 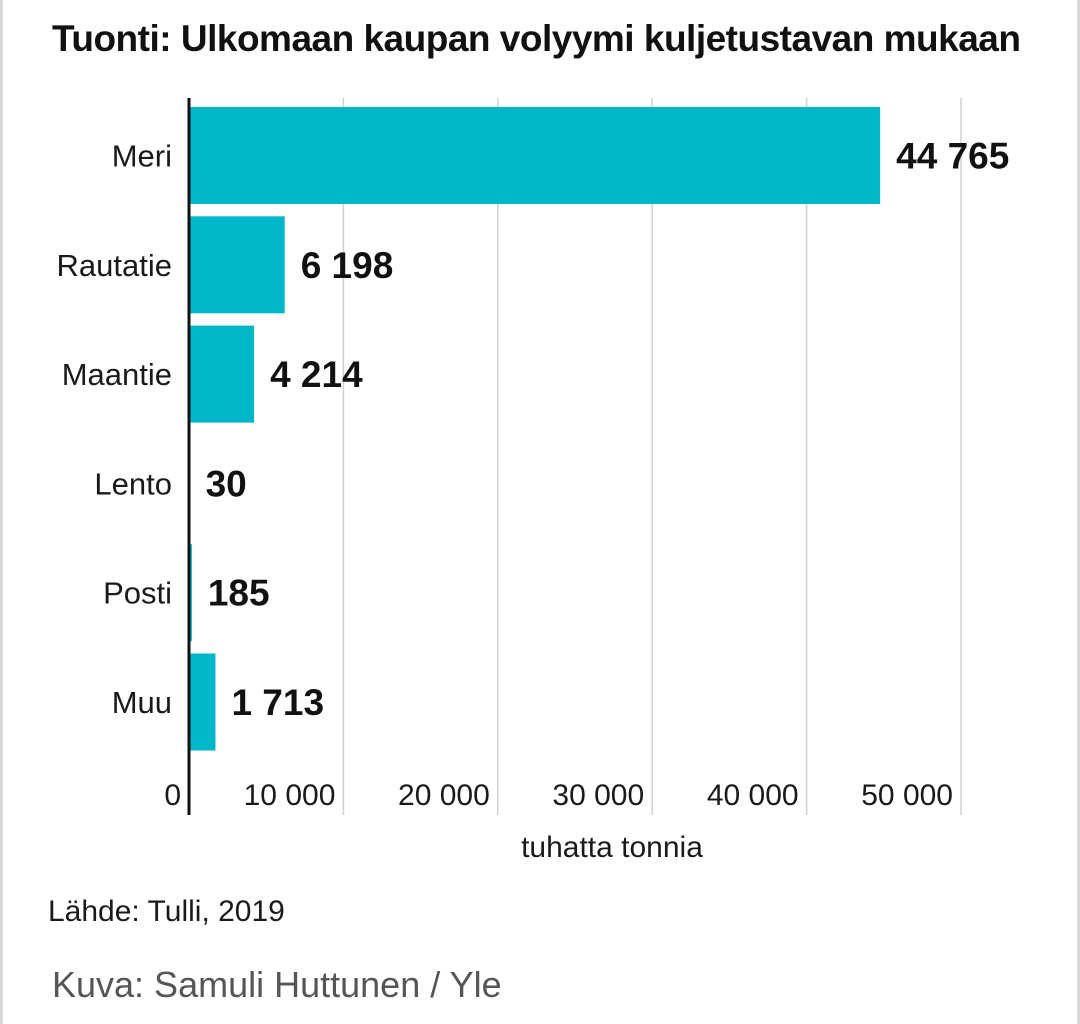 What do you see at coordinates (290, 795) in the screenshot?
I see `x-tick-label-1: 10 000` at bounding box center [290, 795].